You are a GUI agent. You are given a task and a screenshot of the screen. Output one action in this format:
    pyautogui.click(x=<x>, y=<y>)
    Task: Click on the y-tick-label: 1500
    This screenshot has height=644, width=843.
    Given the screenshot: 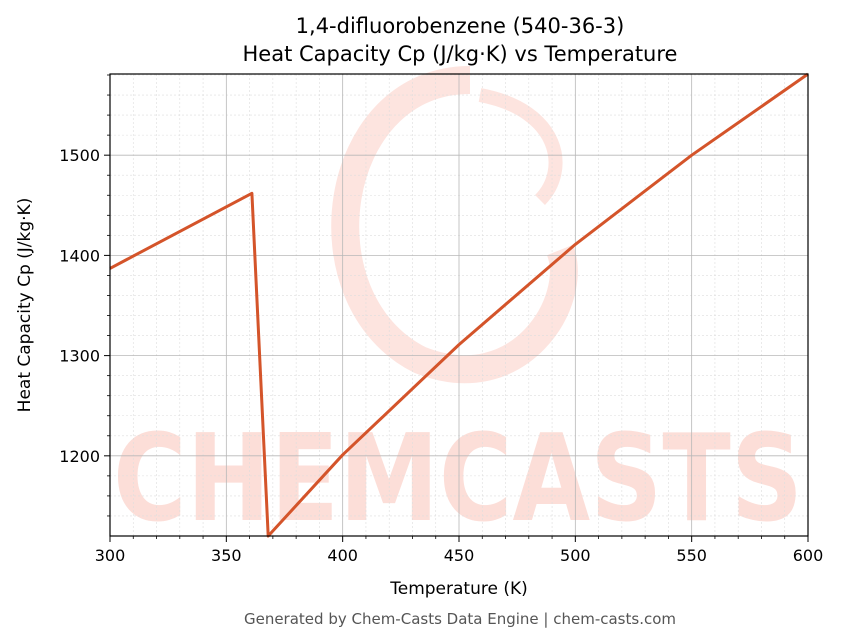 What is the action you would take?
    pyautogui.click(x=79, y=155)
    